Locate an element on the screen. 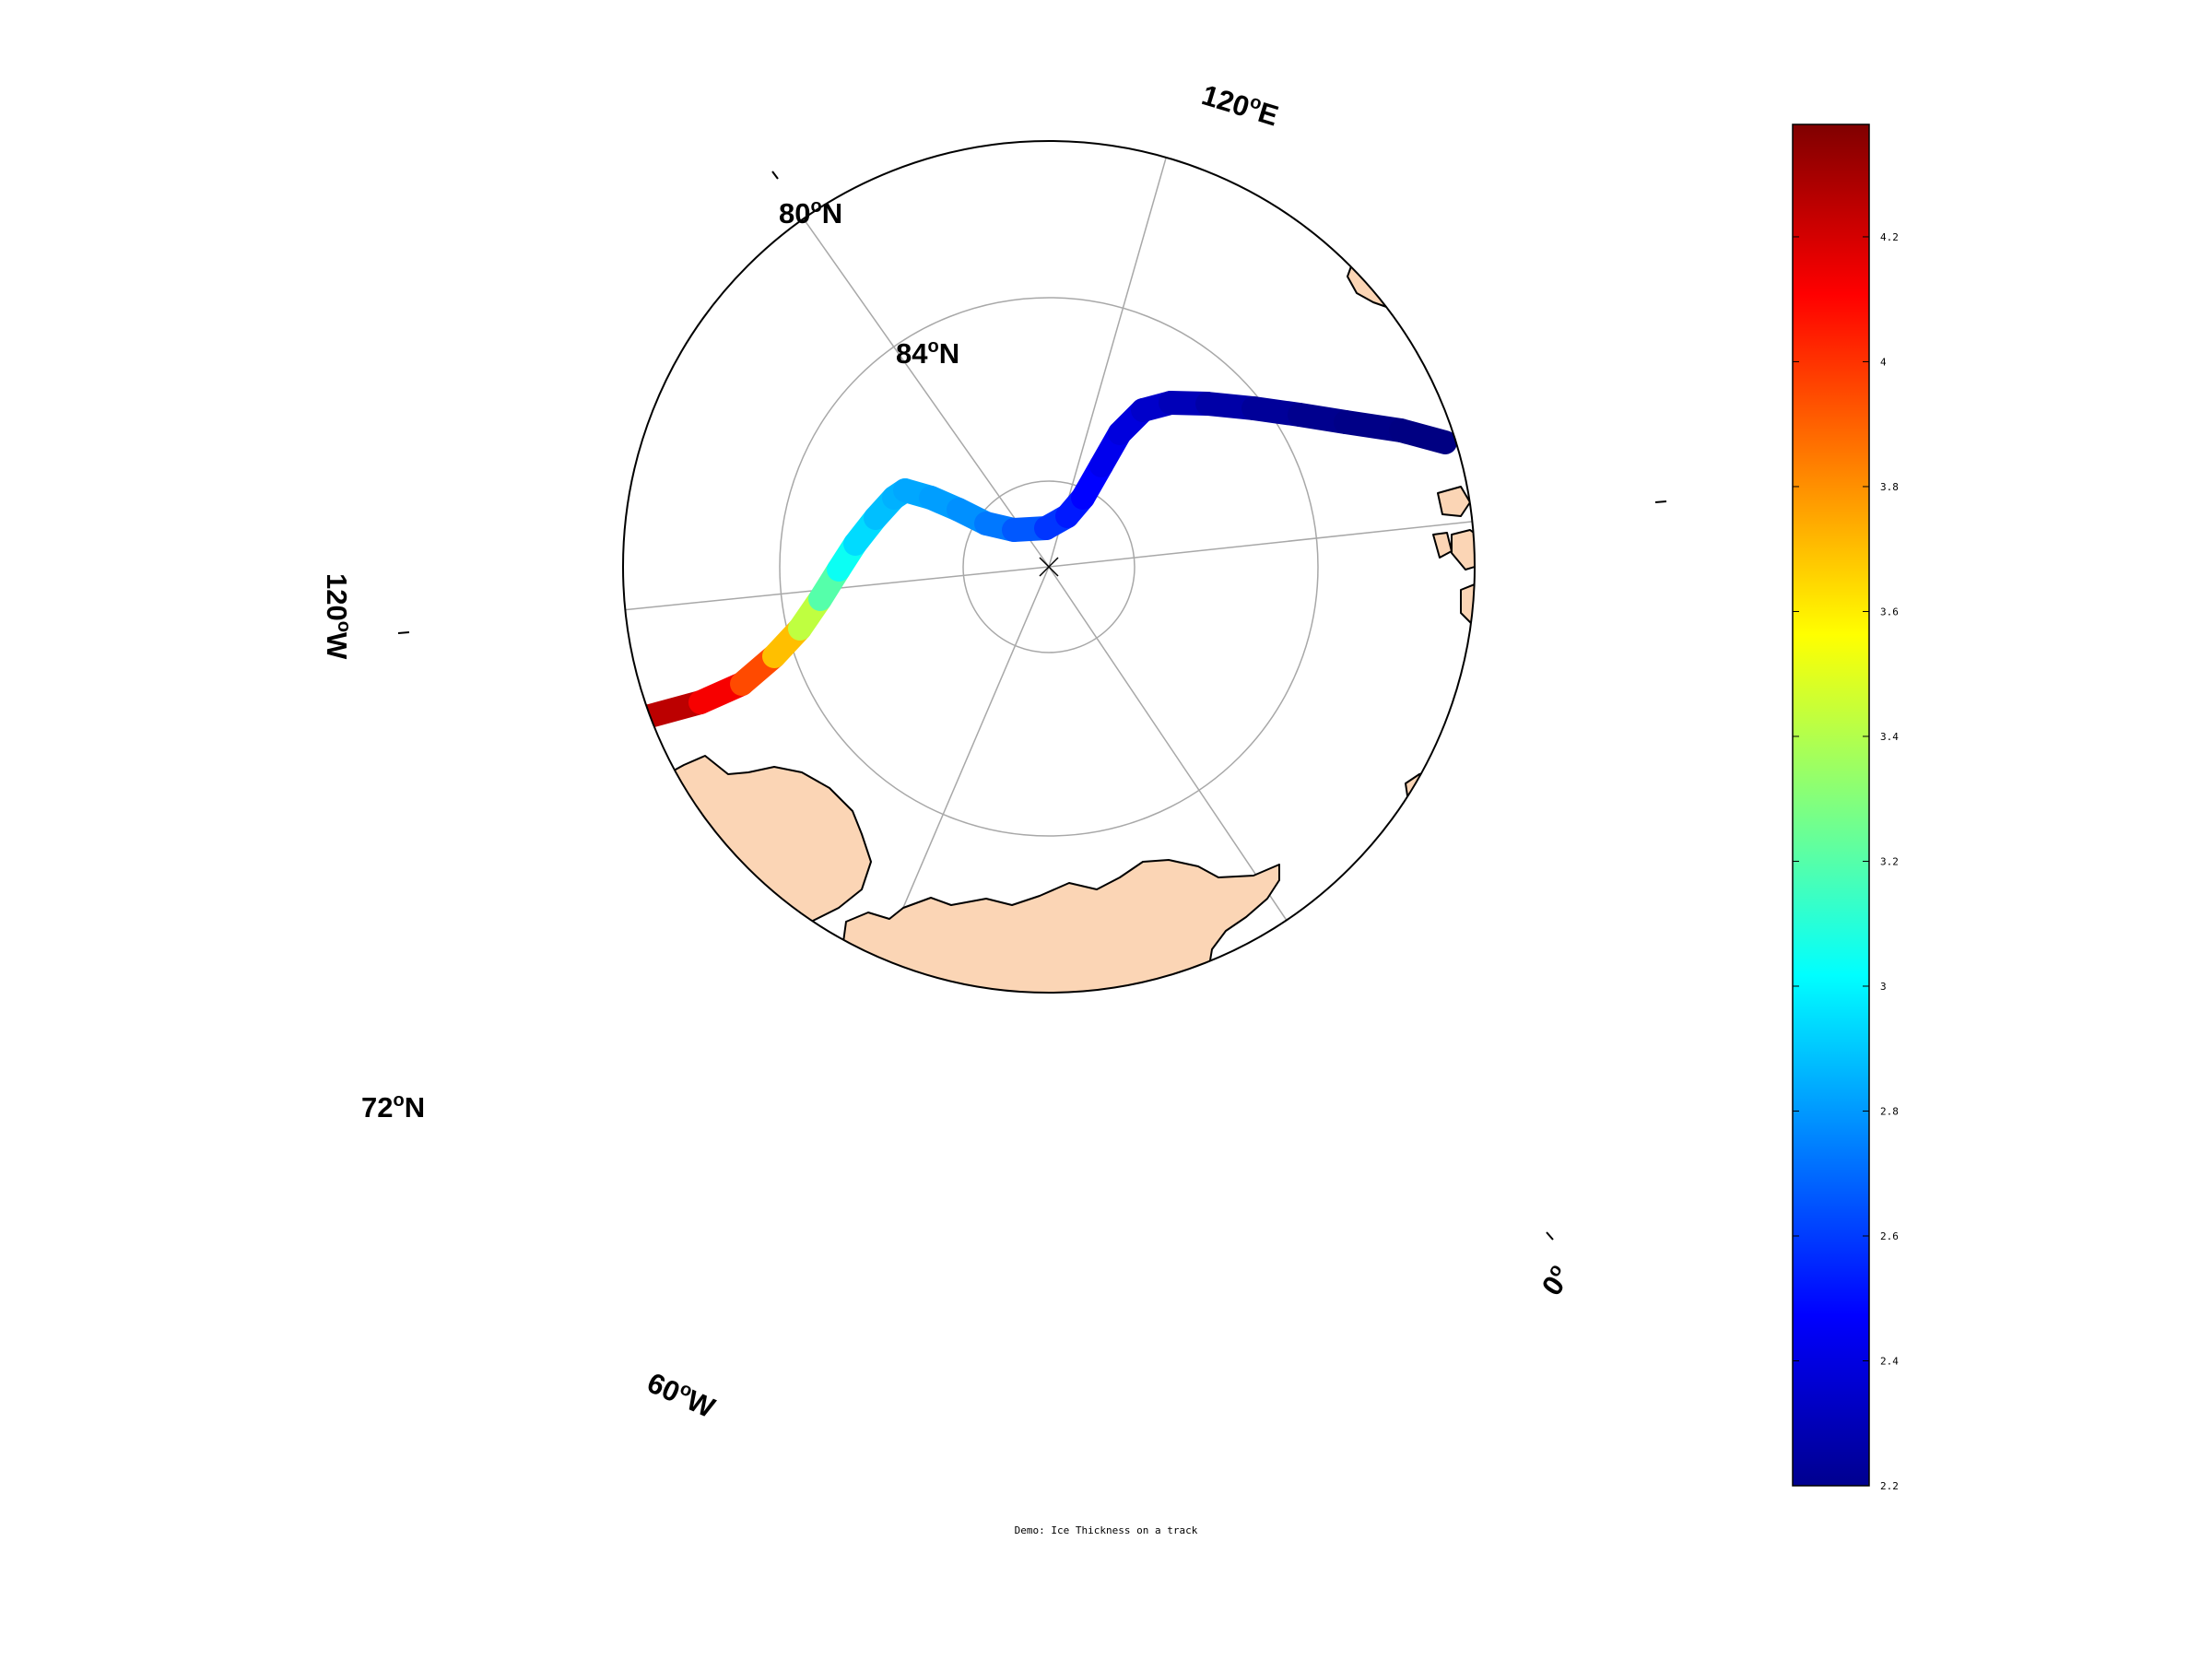 This screenshot has width=2212, height=1659. greenland is located at coordinates (996, 926).